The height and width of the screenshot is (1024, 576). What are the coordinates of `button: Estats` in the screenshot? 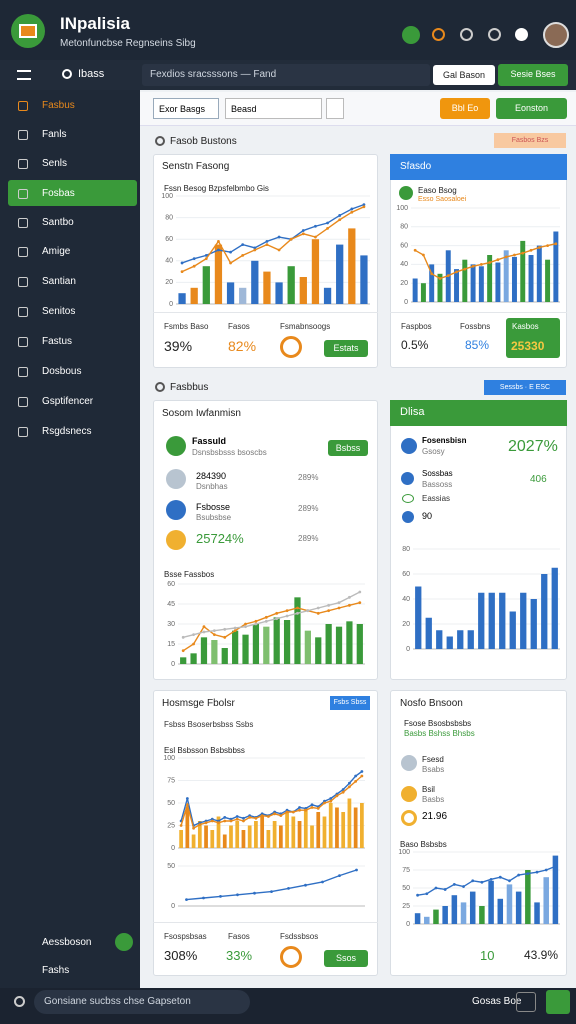 It's located at (346, 348).